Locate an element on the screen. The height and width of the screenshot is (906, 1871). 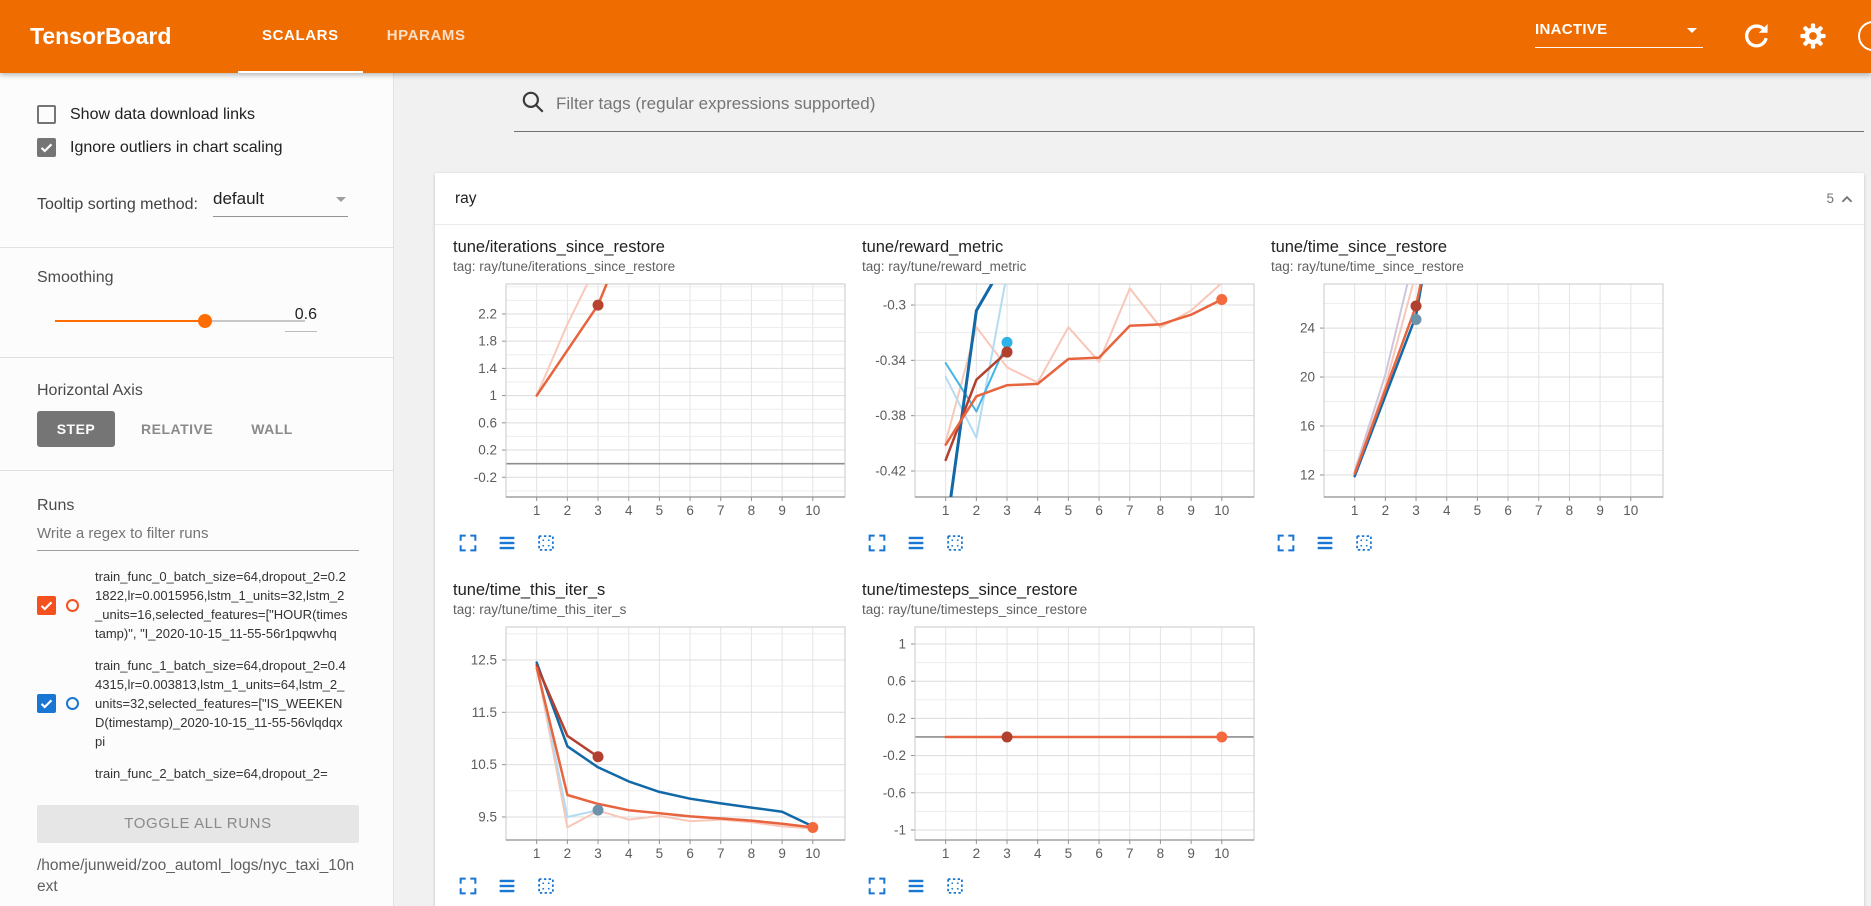
chart-title: tune/iterations_since_restore is located at coordinates (559, 247).